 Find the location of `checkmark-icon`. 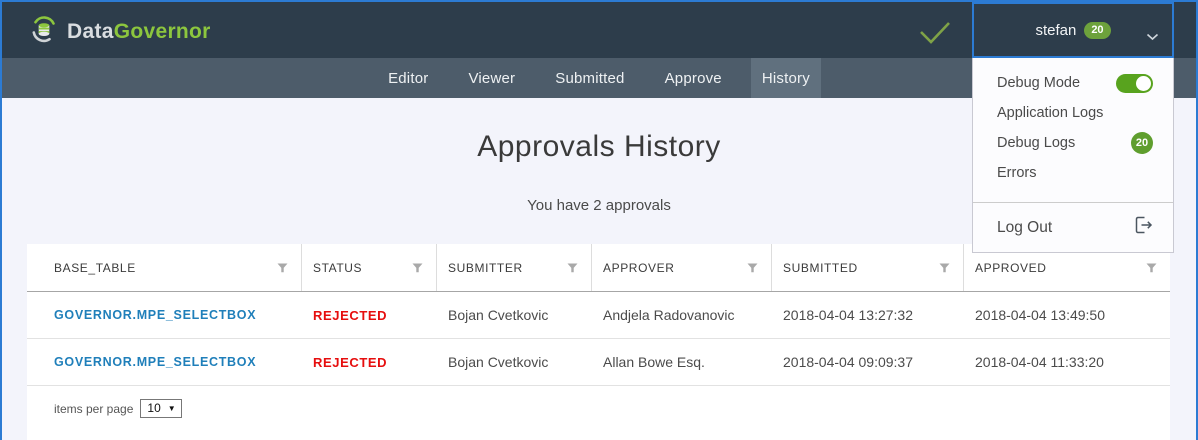

checkmark-icon is located at coordinates (935, 33).